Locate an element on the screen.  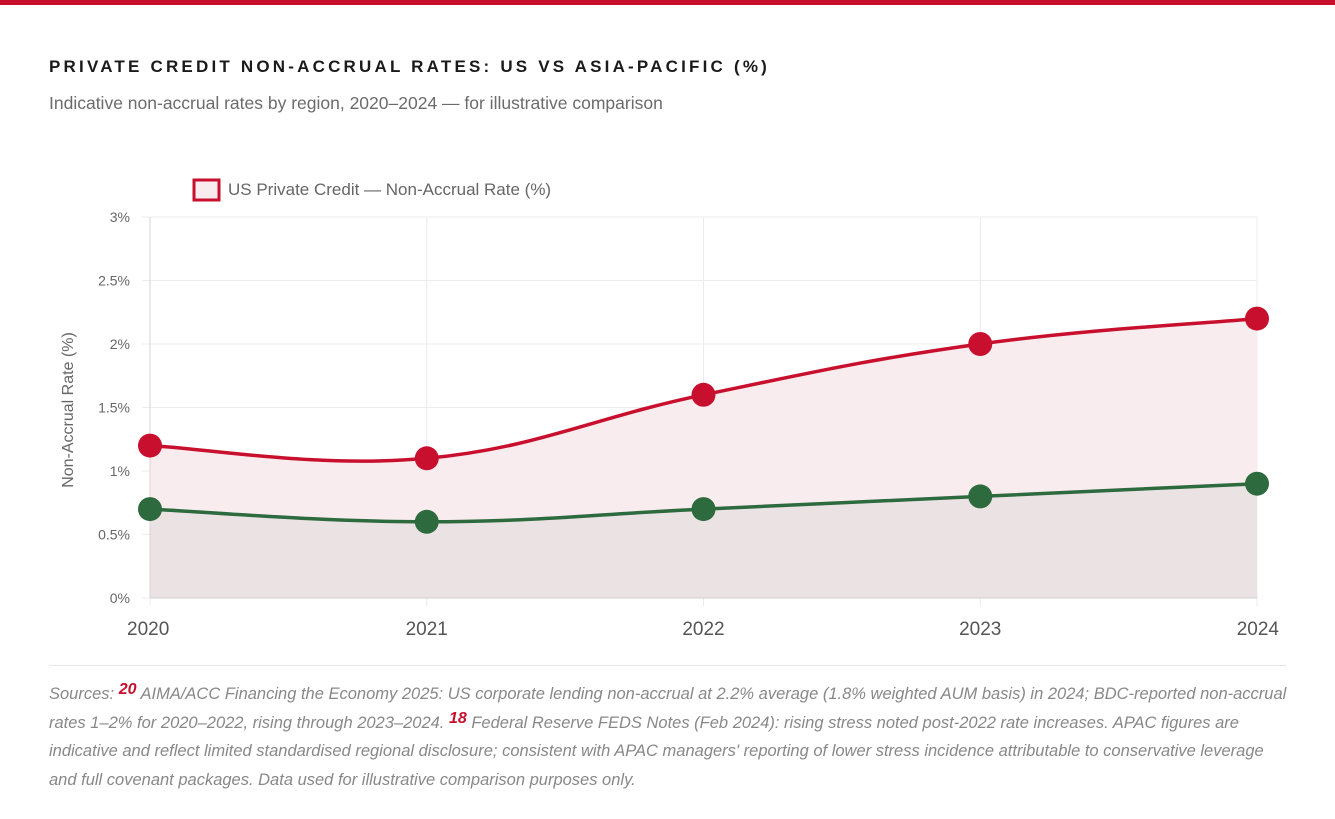
x-tick-label: 2021 is located at coordinates (427, 629).